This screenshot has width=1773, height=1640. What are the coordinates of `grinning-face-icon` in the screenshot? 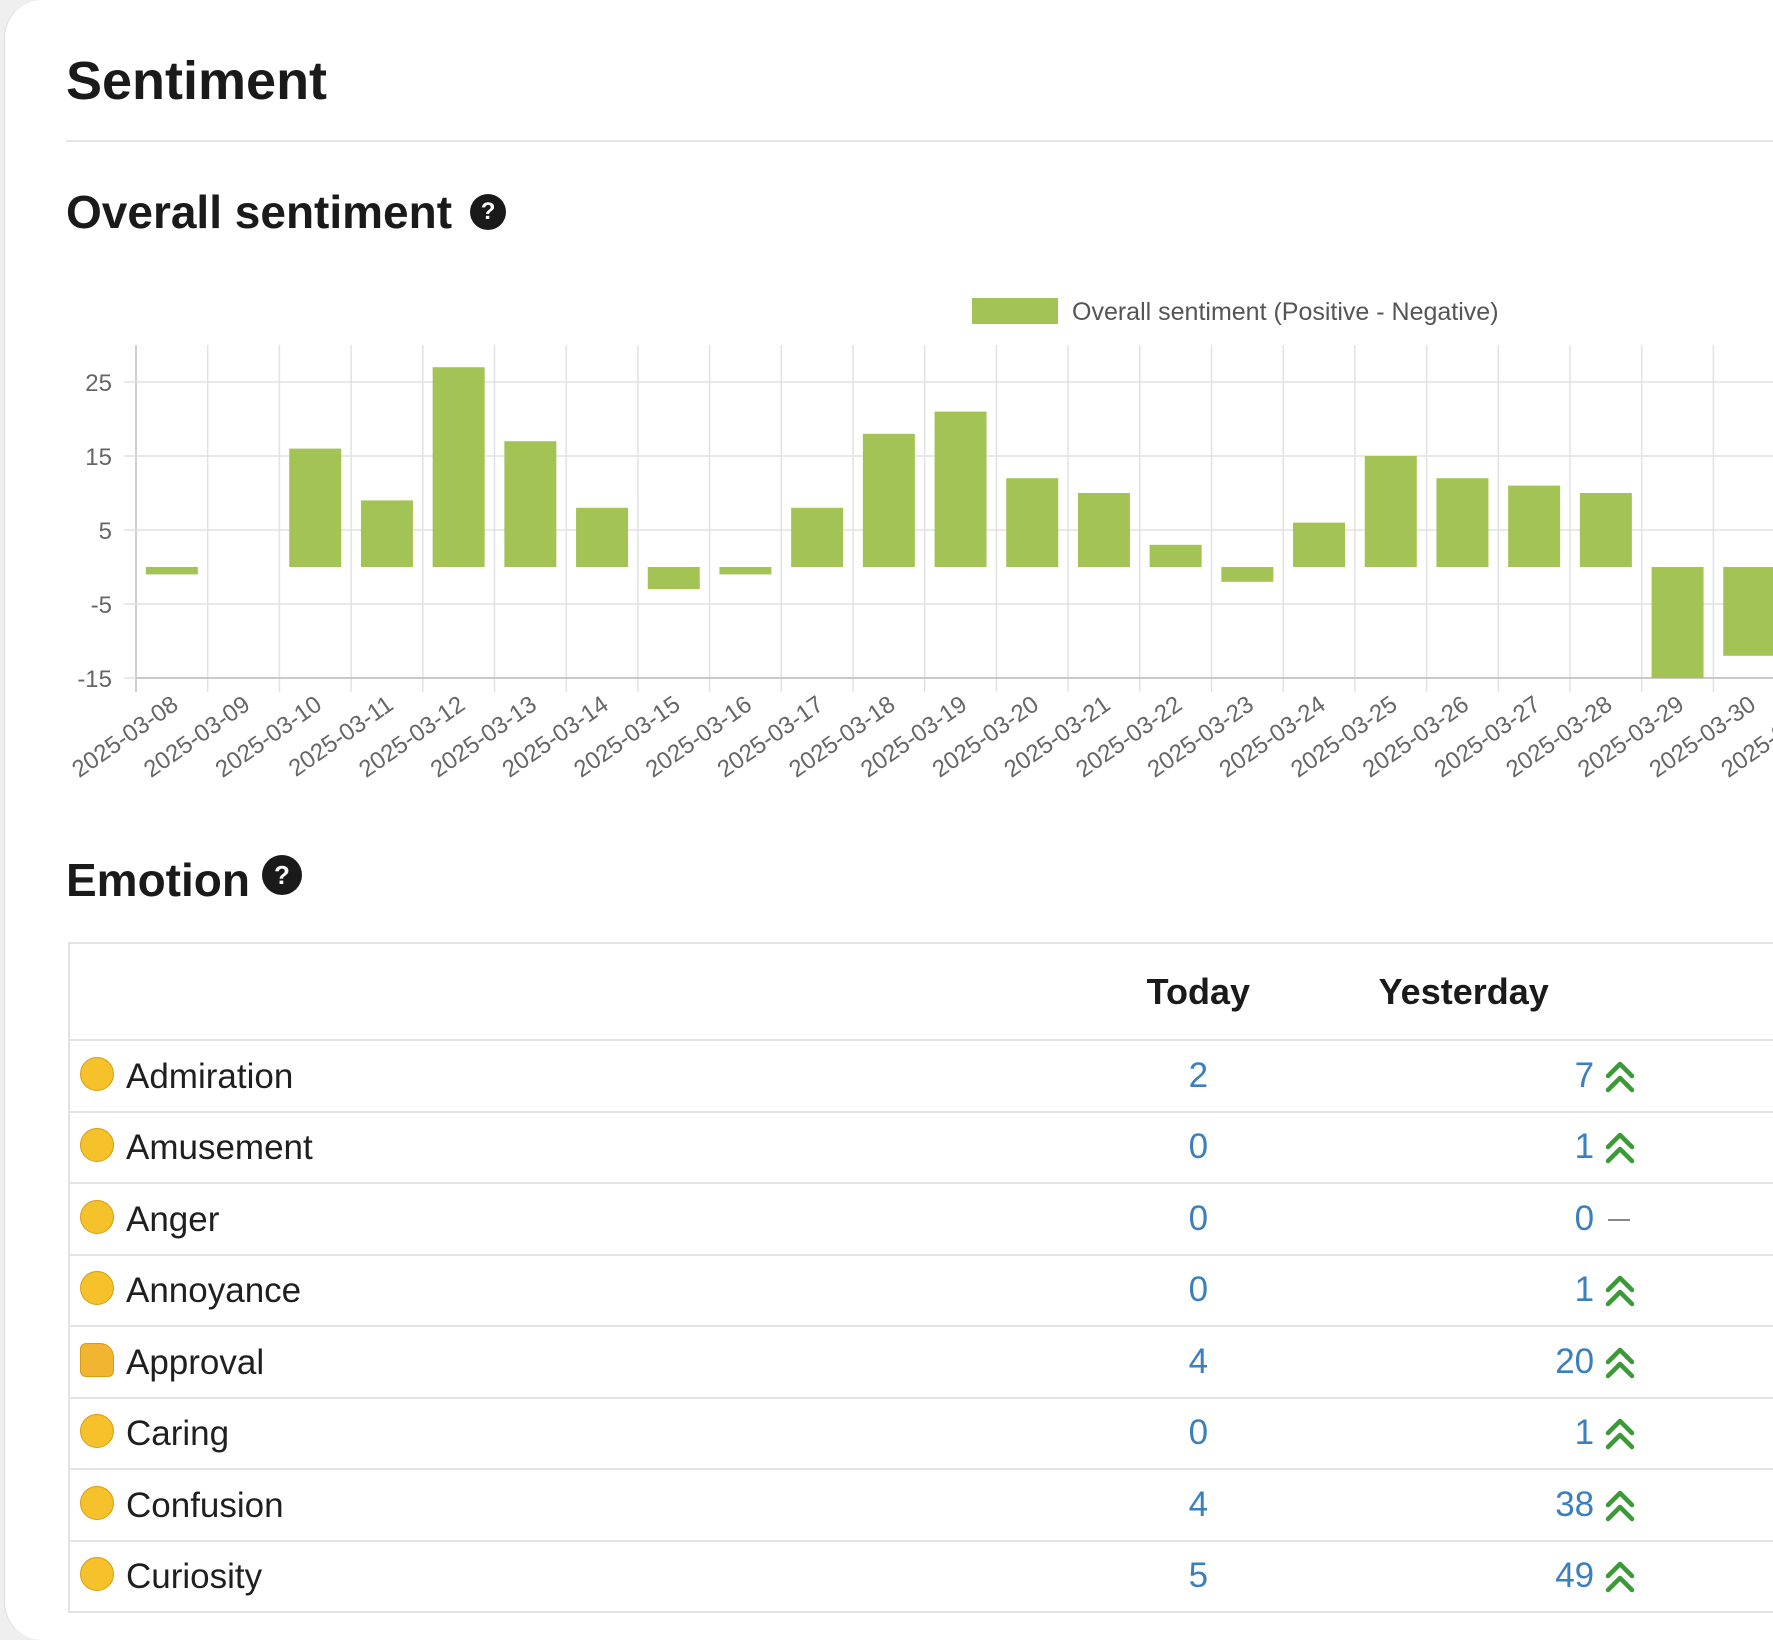 It's located at (97, 1145).